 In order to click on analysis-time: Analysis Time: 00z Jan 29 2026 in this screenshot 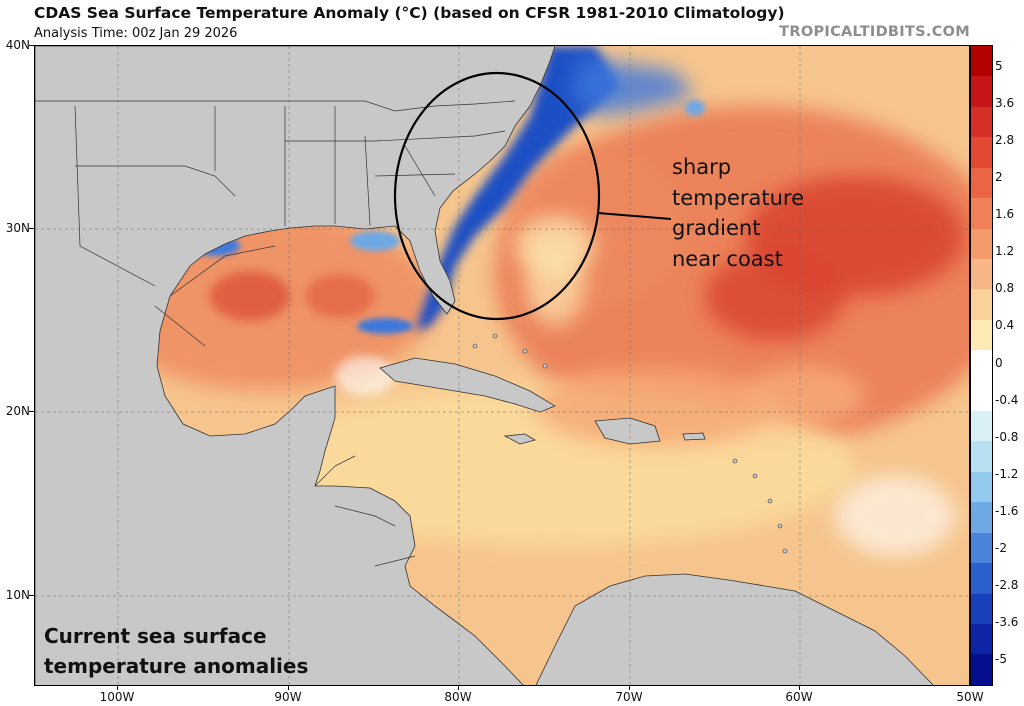, I will do `click(136, 33)`.